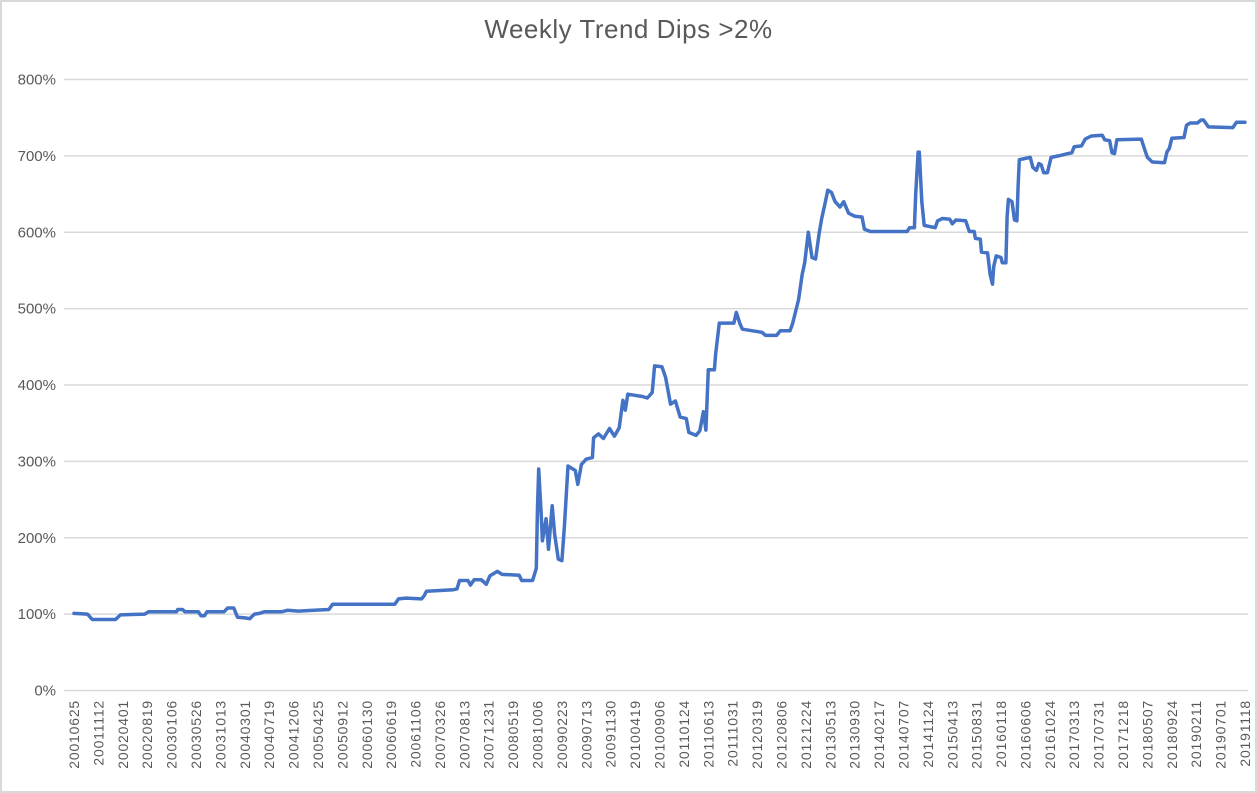 This screenshot has height=793, width=1257. Describe the element at coordinates (391, 734) in the screenshot. I see `x-axis-tick-label: 20060619` at that location.